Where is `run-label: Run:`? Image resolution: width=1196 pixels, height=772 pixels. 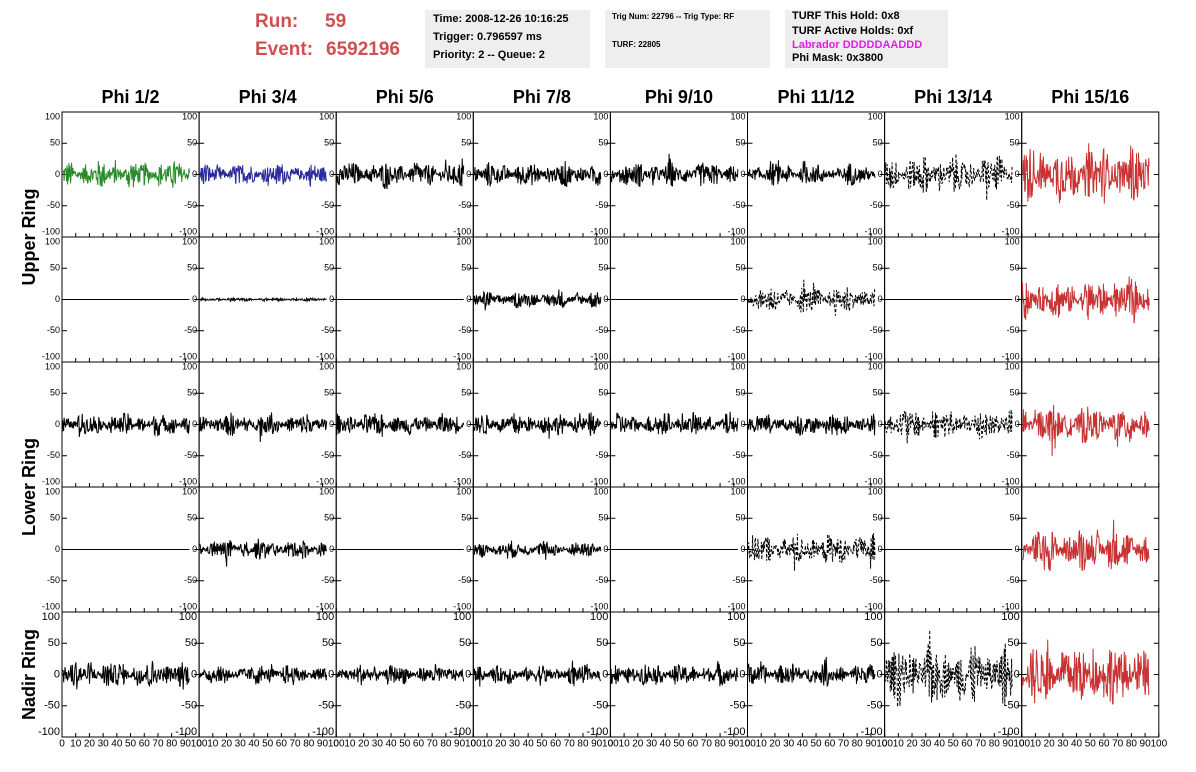
run-label: Run: is located at coordinates (276, 21).